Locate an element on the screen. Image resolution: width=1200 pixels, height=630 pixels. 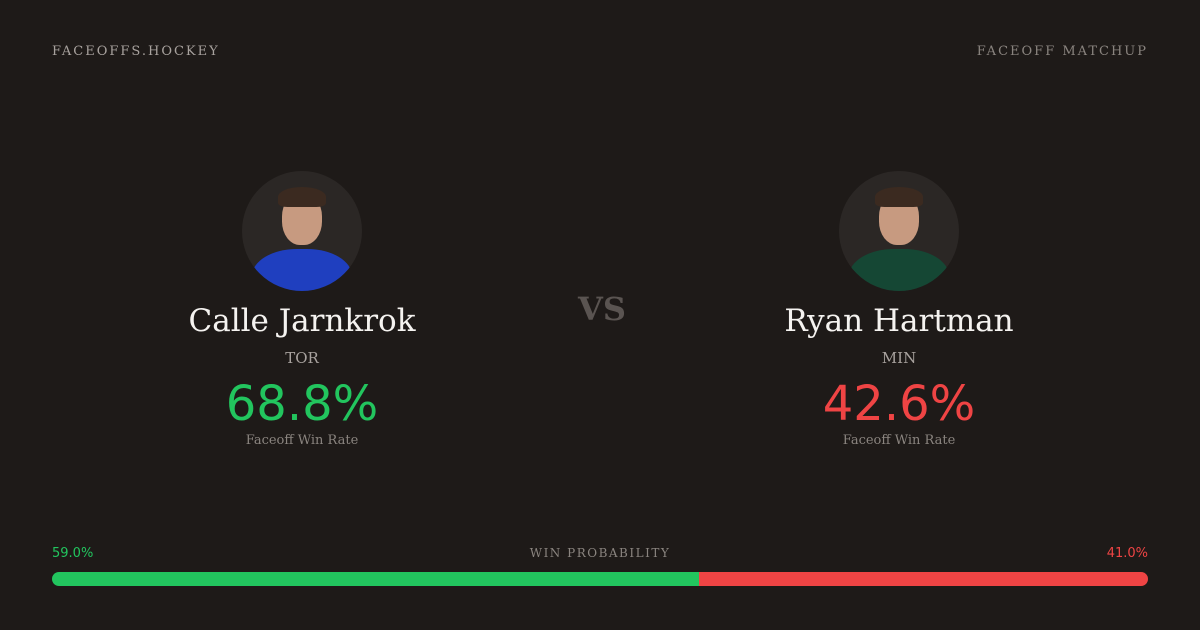
win-probability-title: WIN PROBABILITY is located at coordinates (600, 553).